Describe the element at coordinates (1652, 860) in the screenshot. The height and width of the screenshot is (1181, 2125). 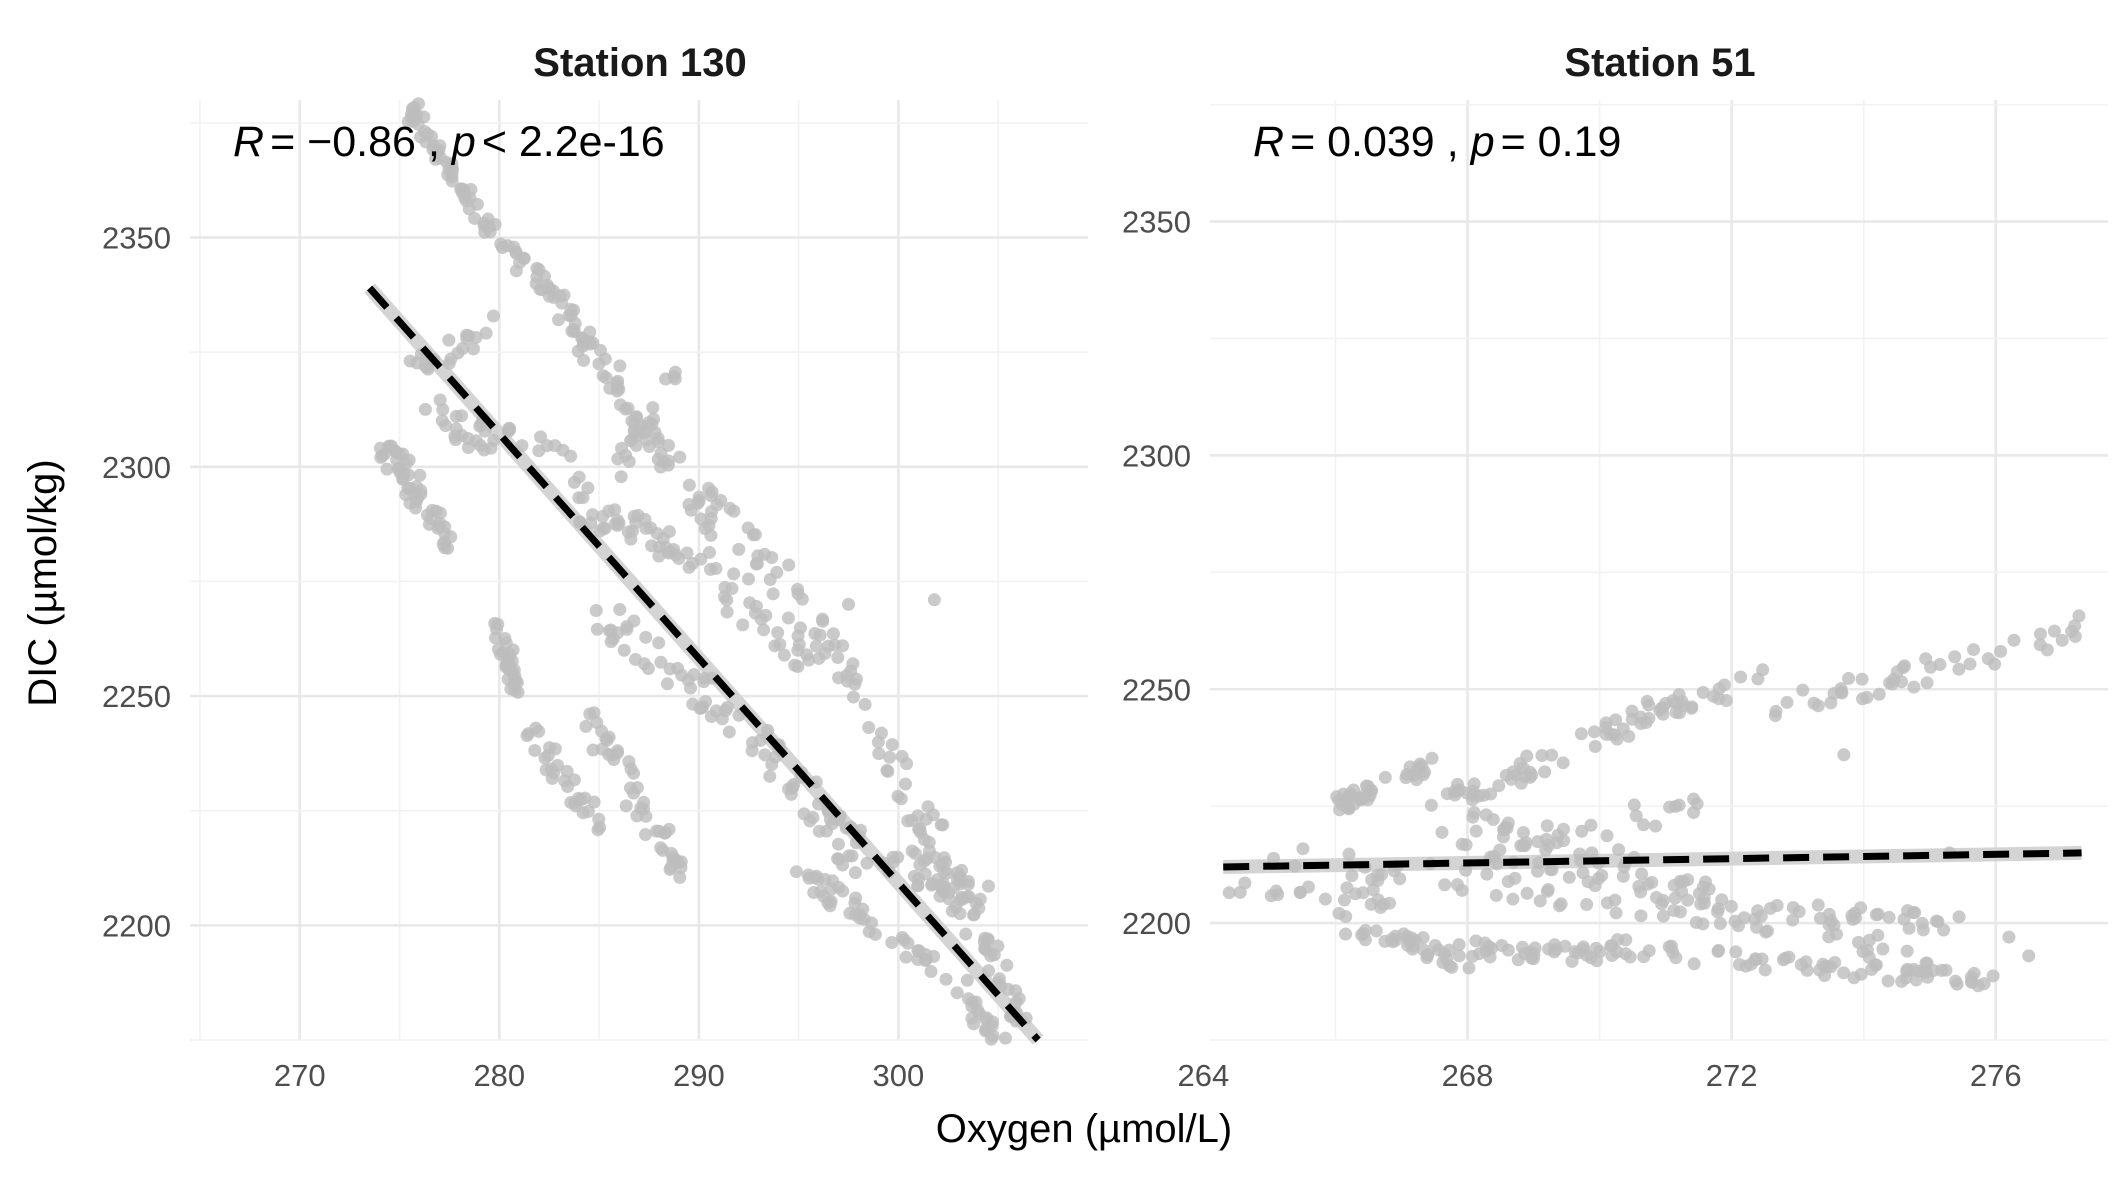
I see `regression-line` at that location.